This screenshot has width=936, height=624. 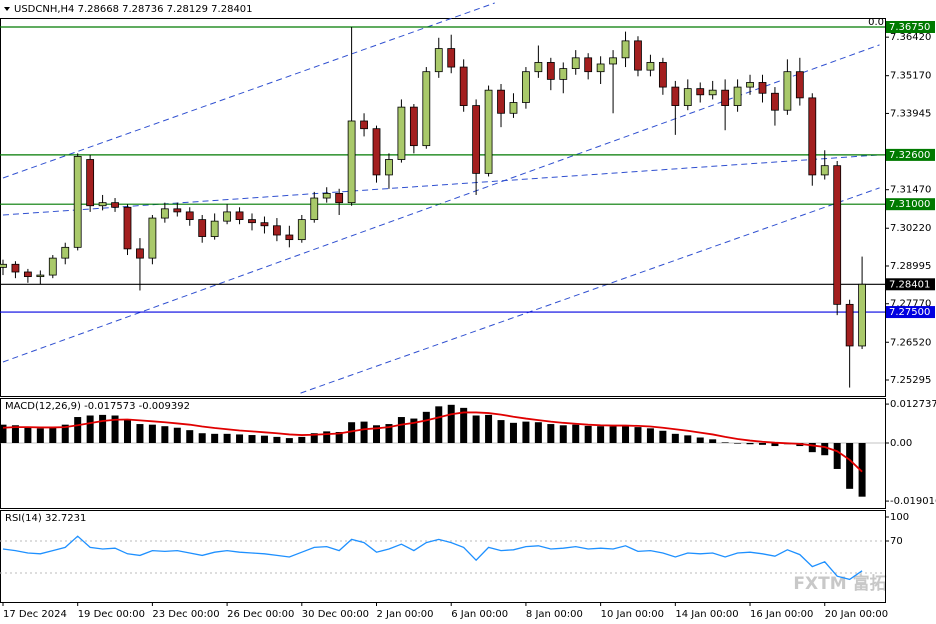 I want to click on x-tick-label: 23 Dec 00:00, so click(x=185, y=614).